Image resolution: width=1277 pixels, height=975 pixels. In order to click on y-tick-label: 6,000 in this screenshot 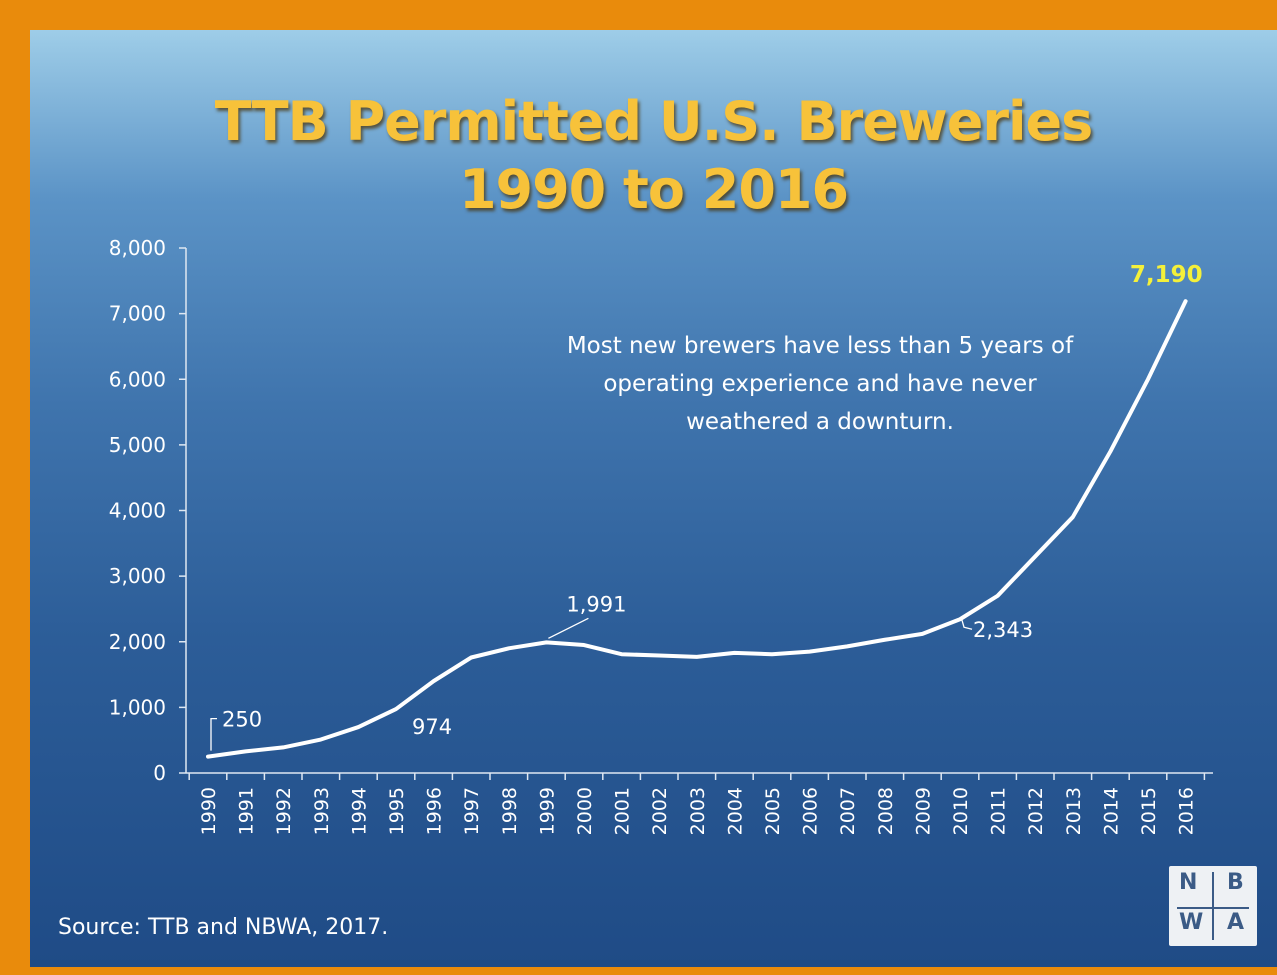, I will do `click(137, 379)`.